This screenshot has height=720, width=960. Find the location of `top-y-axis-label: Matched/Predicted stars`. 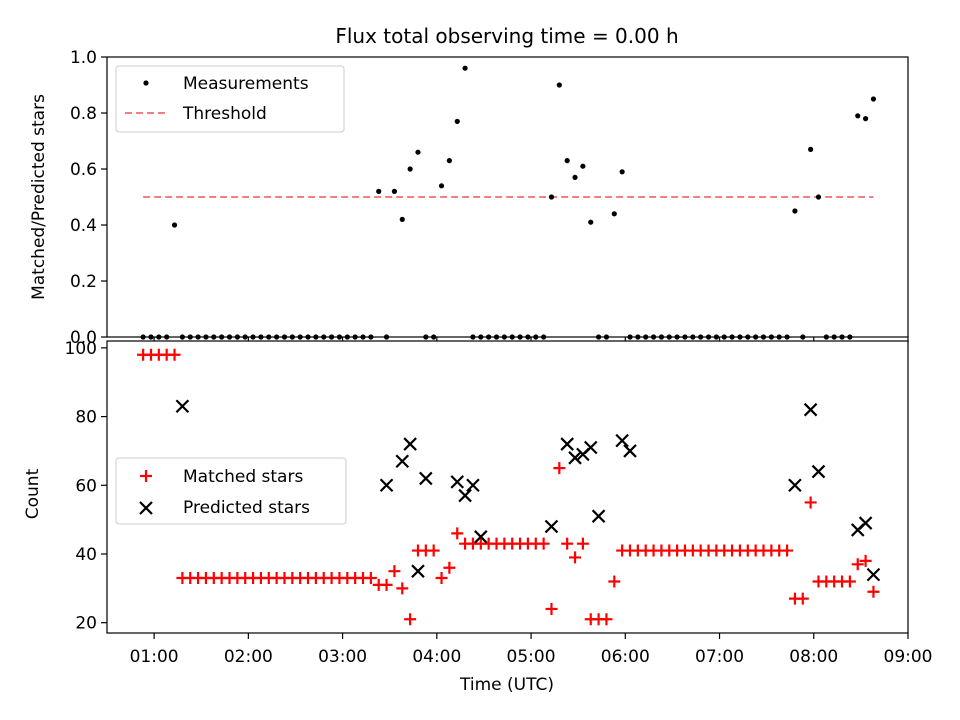

top-y-axis-label: Matched/Predicted stars is located at coordinates (39, 197).